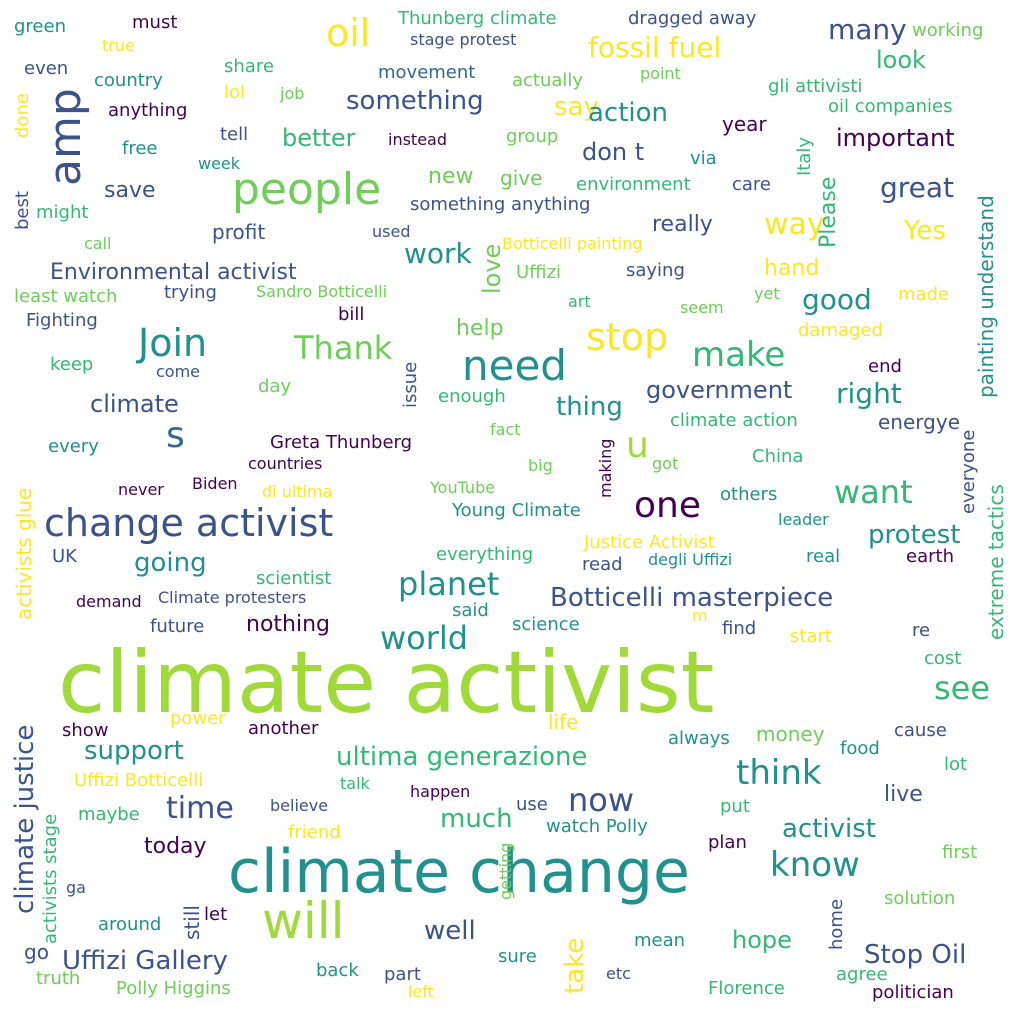 The width and height of the screenshot is (1021, 1020). I want to click on word-important: important, so click(895, 138).